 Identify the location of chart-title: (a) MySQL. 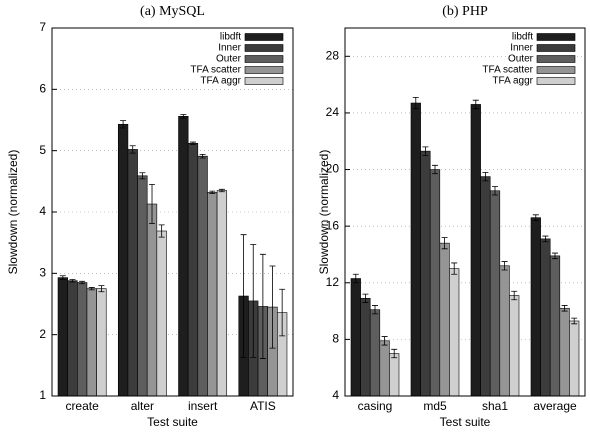
(172, 11).